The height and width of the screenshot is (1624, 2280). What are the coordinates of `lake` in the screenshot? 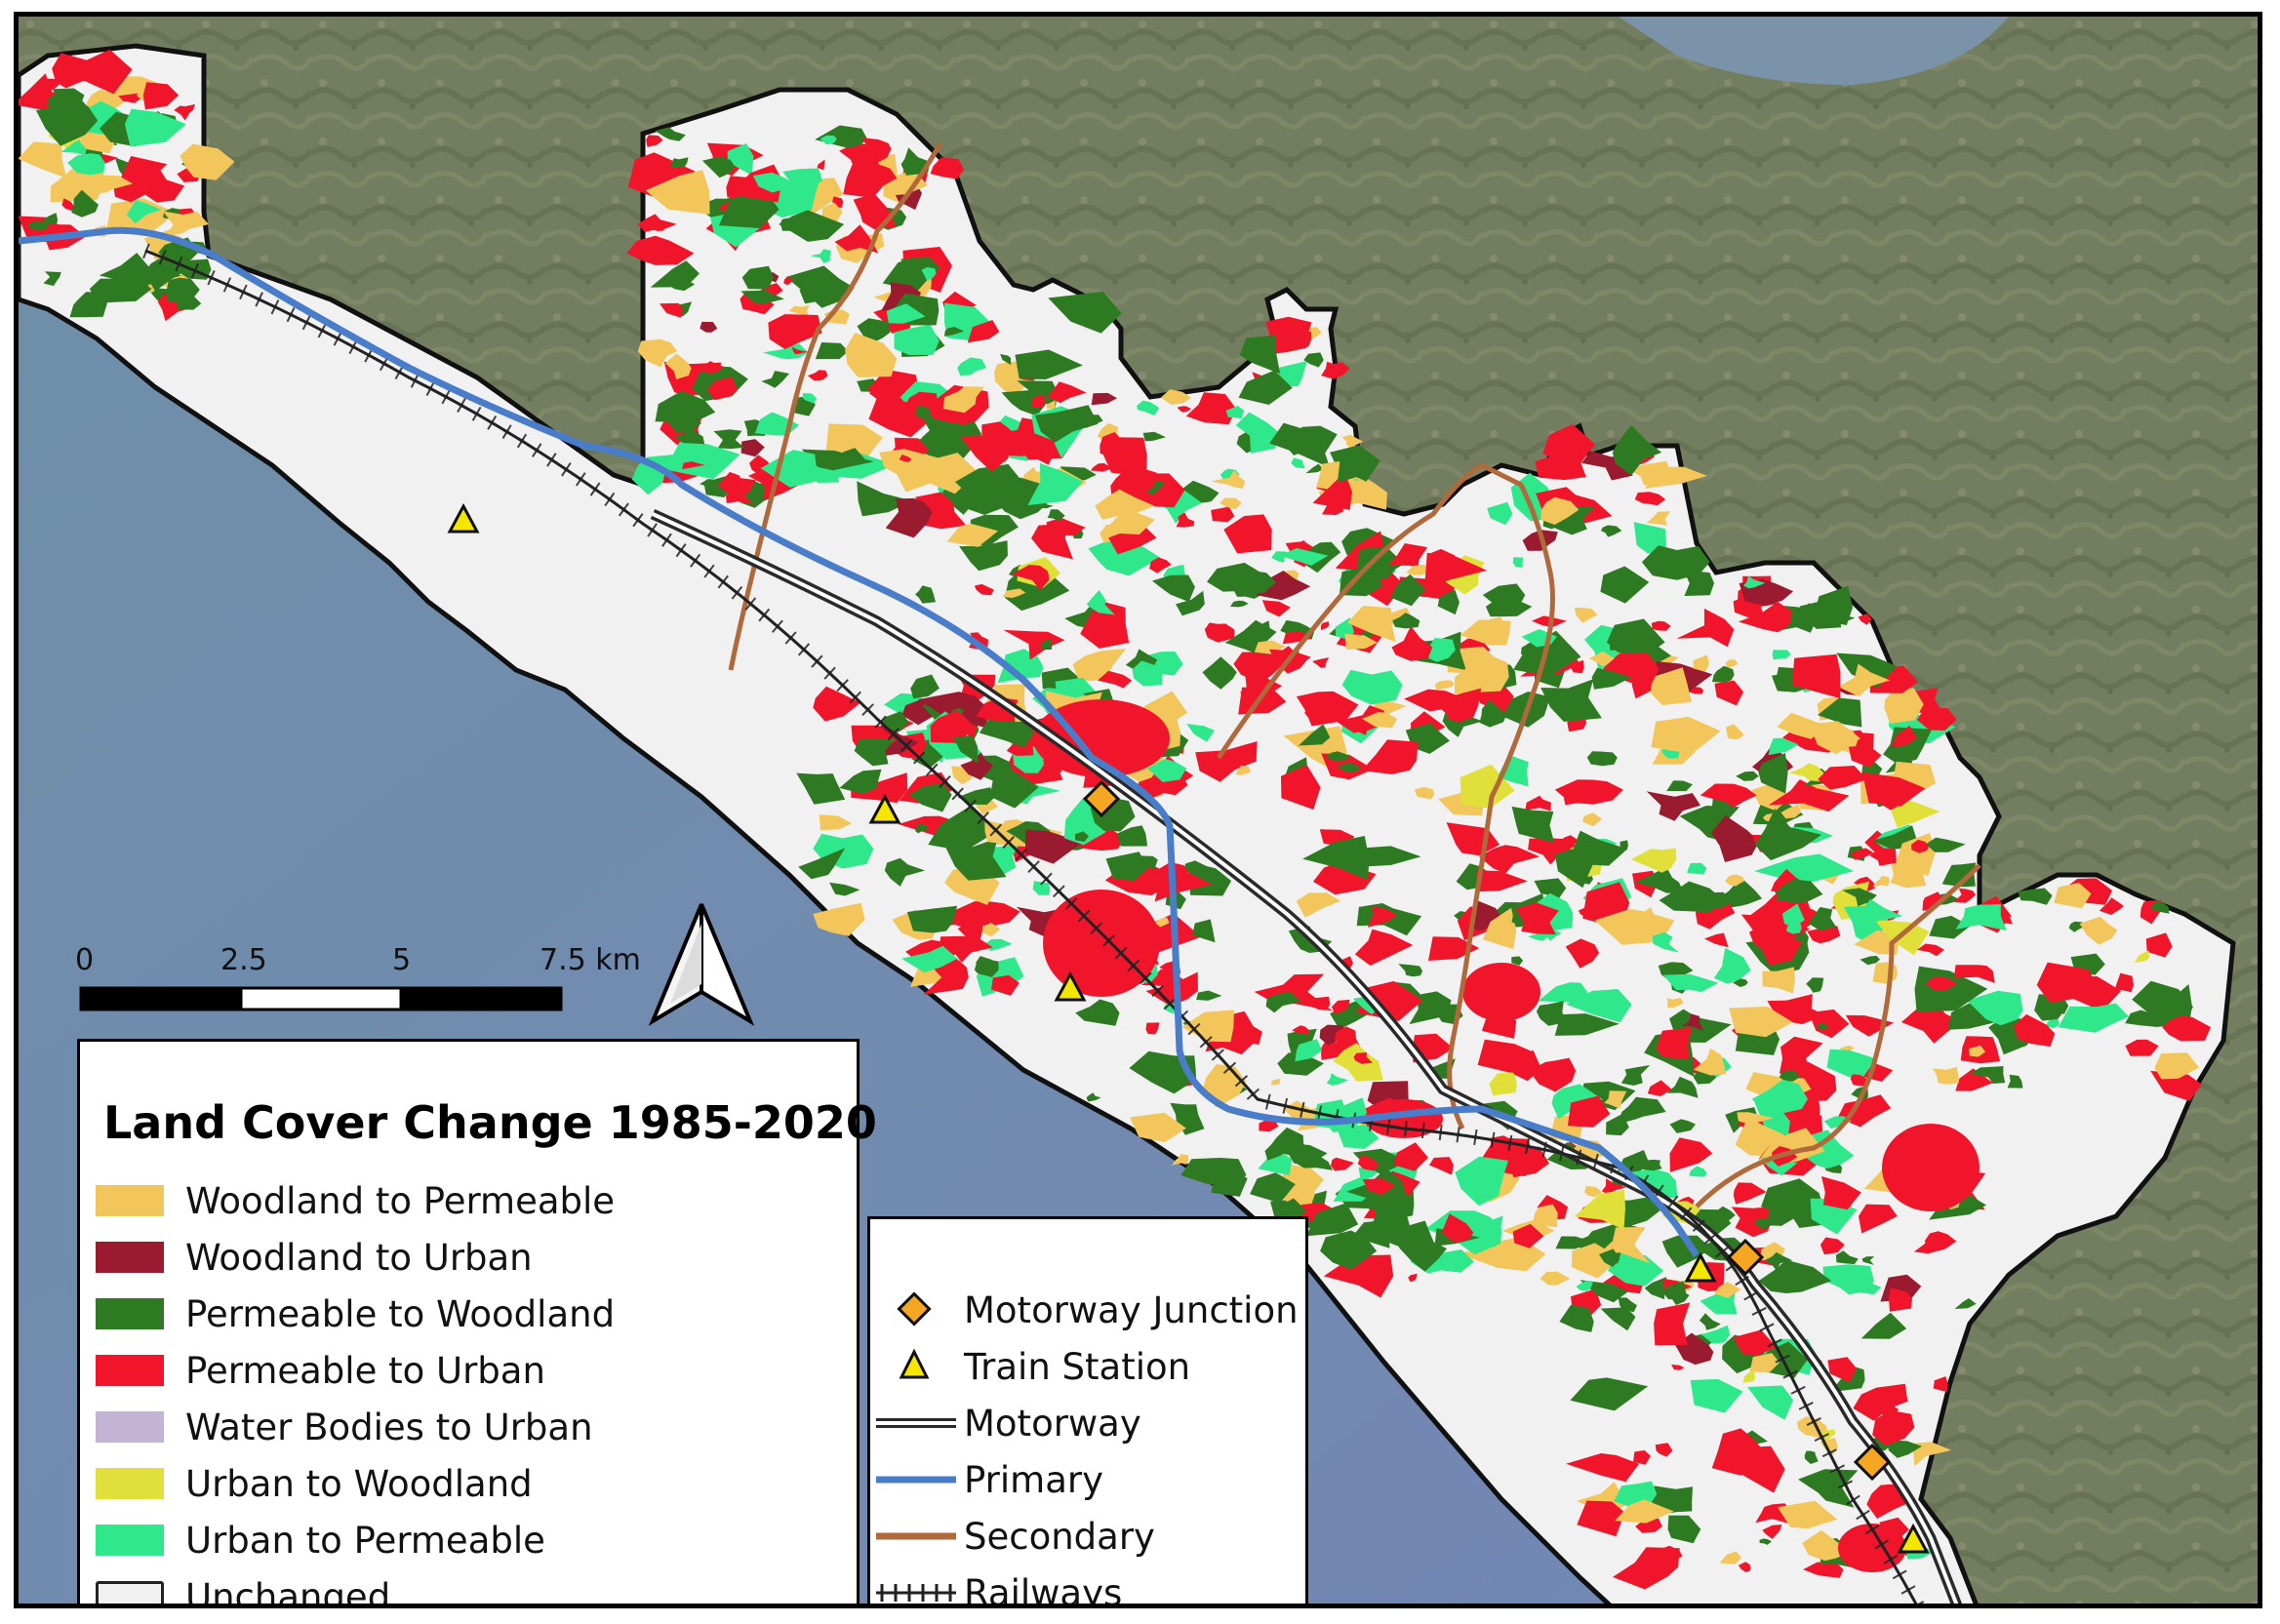 It's located at (1814, 51).